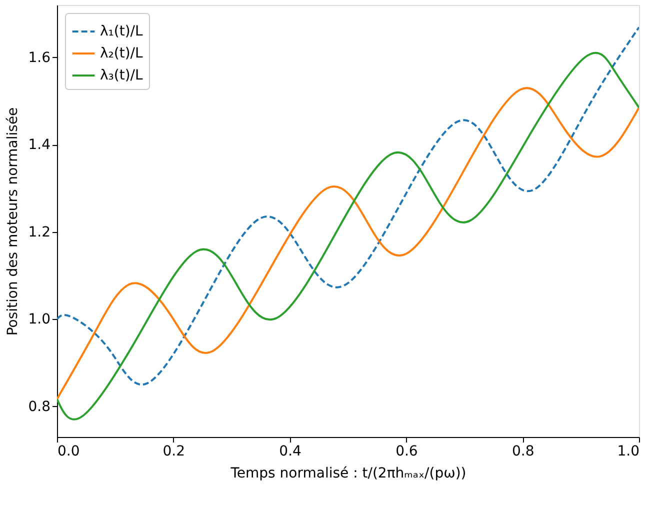 The image size is (665, 524). Describe the element at coordinates (39, 58) in the screenshot. I see `y-tick-label: 1.6` at that location.